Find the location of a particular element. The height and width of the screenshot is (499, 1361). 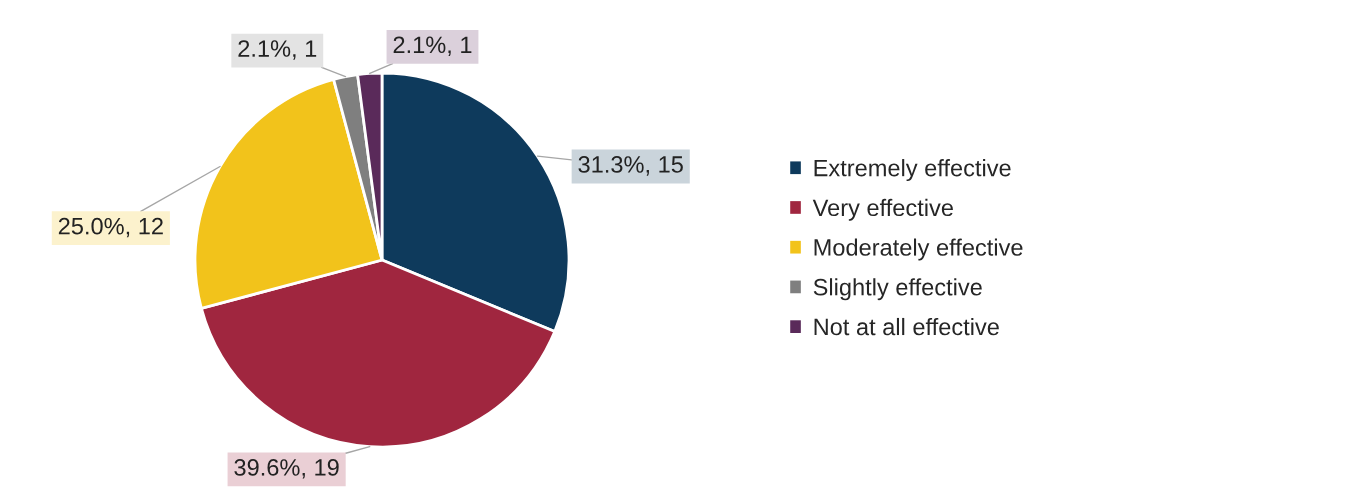

data-label: 31.3%, 15 is located at coordinates (630, 166).